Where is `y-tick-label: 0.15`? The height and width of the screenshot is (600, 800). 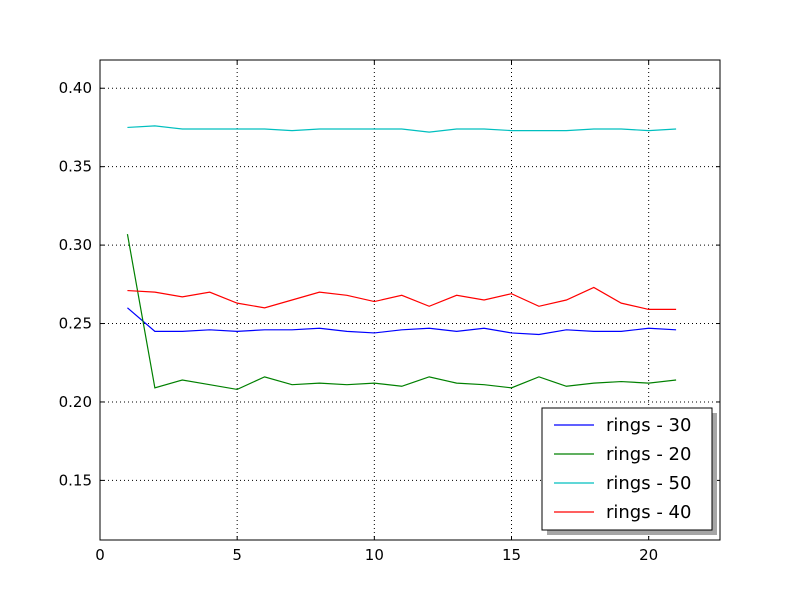 y-tick-label: 0.15 is located at coordinates (75, 480).